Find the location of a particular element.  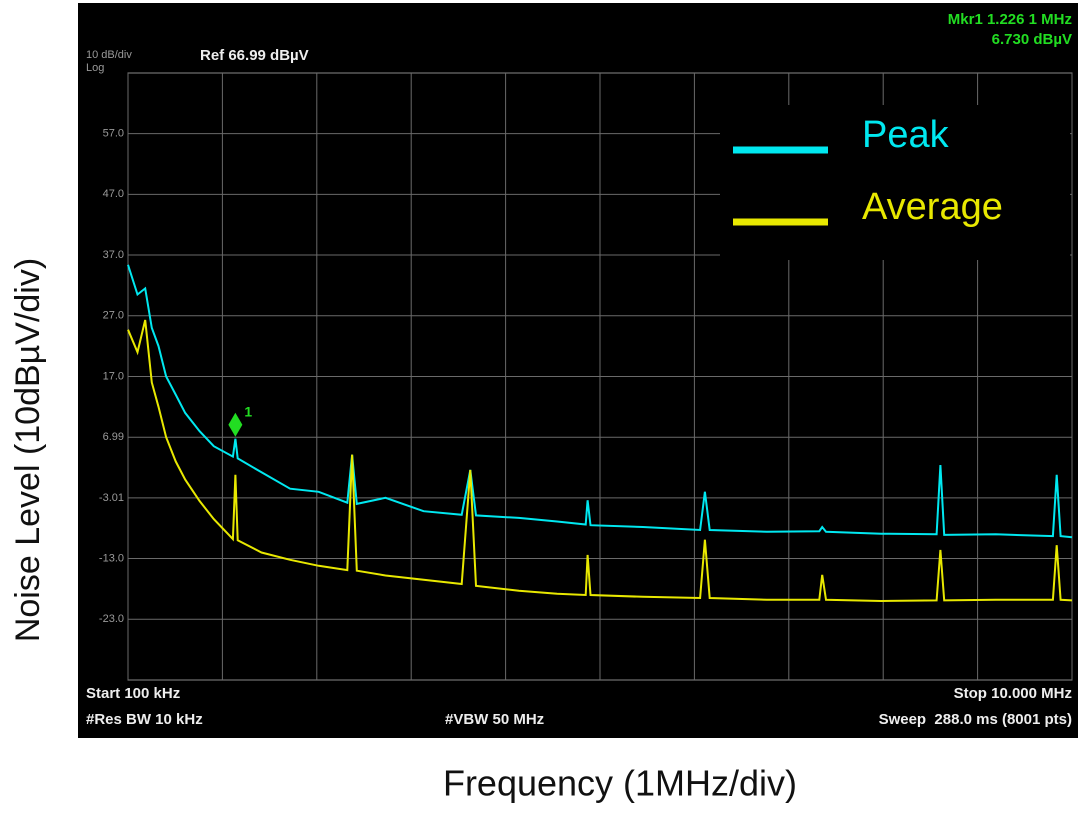

footer-vbw: #VBW 50 MHz is located at coordinates (494, 719).